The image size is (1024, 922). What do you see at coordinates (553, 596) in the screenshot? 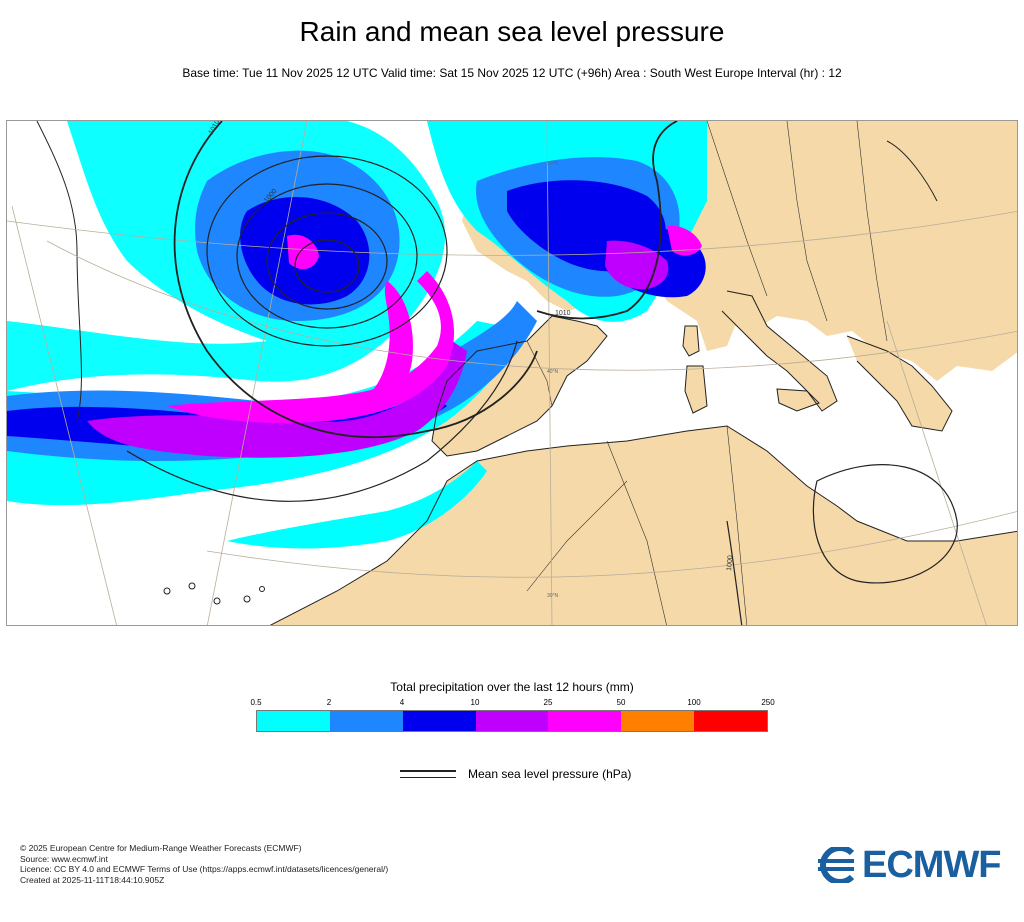
I see `lat-label-30: 30°N` at bounding box center [553, 596].